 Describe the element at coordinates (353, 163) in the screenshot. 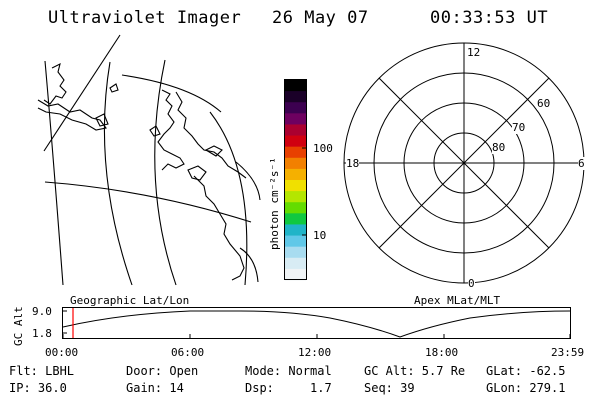

I see `mlt-label-18: 18` at that location.